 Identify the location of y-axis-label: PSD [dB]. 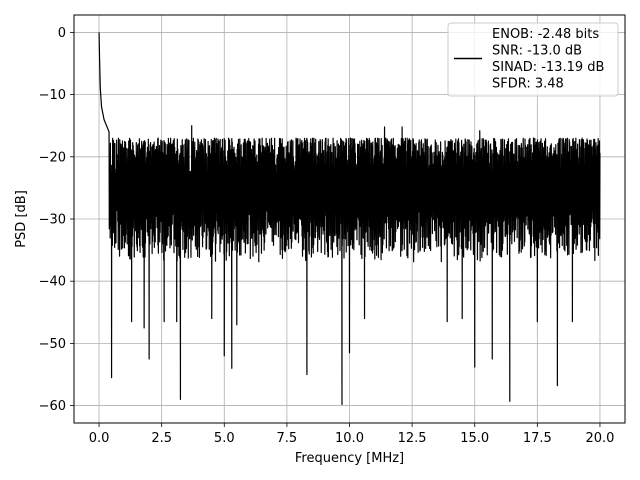
(21, 219).